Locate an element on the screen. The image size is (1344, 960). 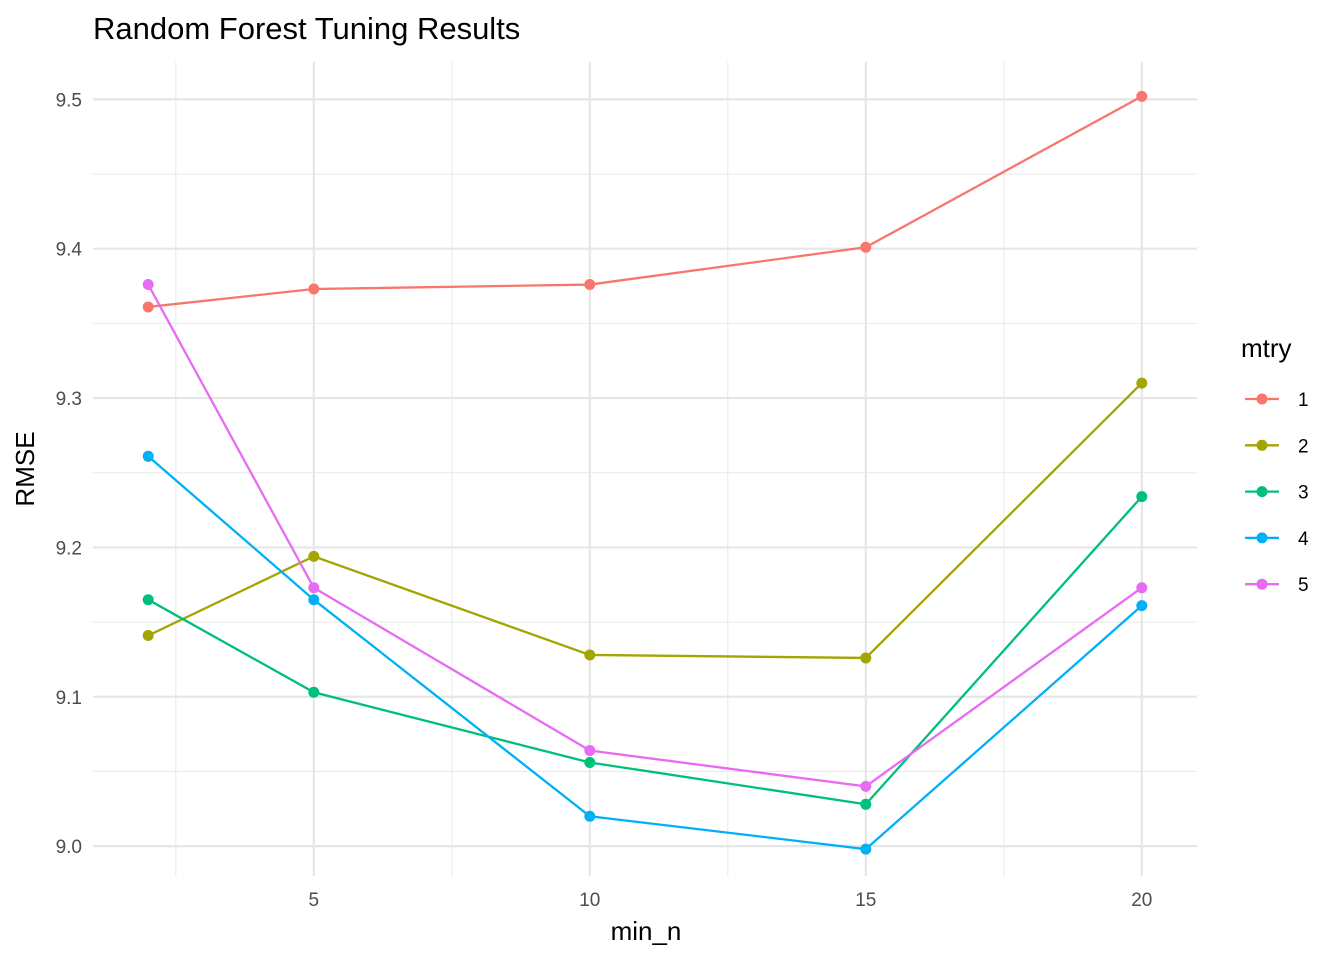
y-axis-title: RMSE is located at coordinates (25, 468).